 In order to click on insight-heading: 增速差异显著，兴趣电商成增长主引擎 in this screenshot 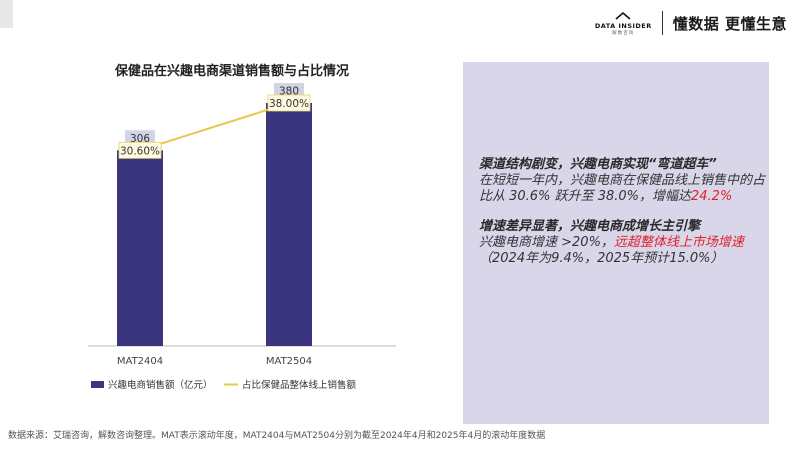, I will do `click(590, 226)`.